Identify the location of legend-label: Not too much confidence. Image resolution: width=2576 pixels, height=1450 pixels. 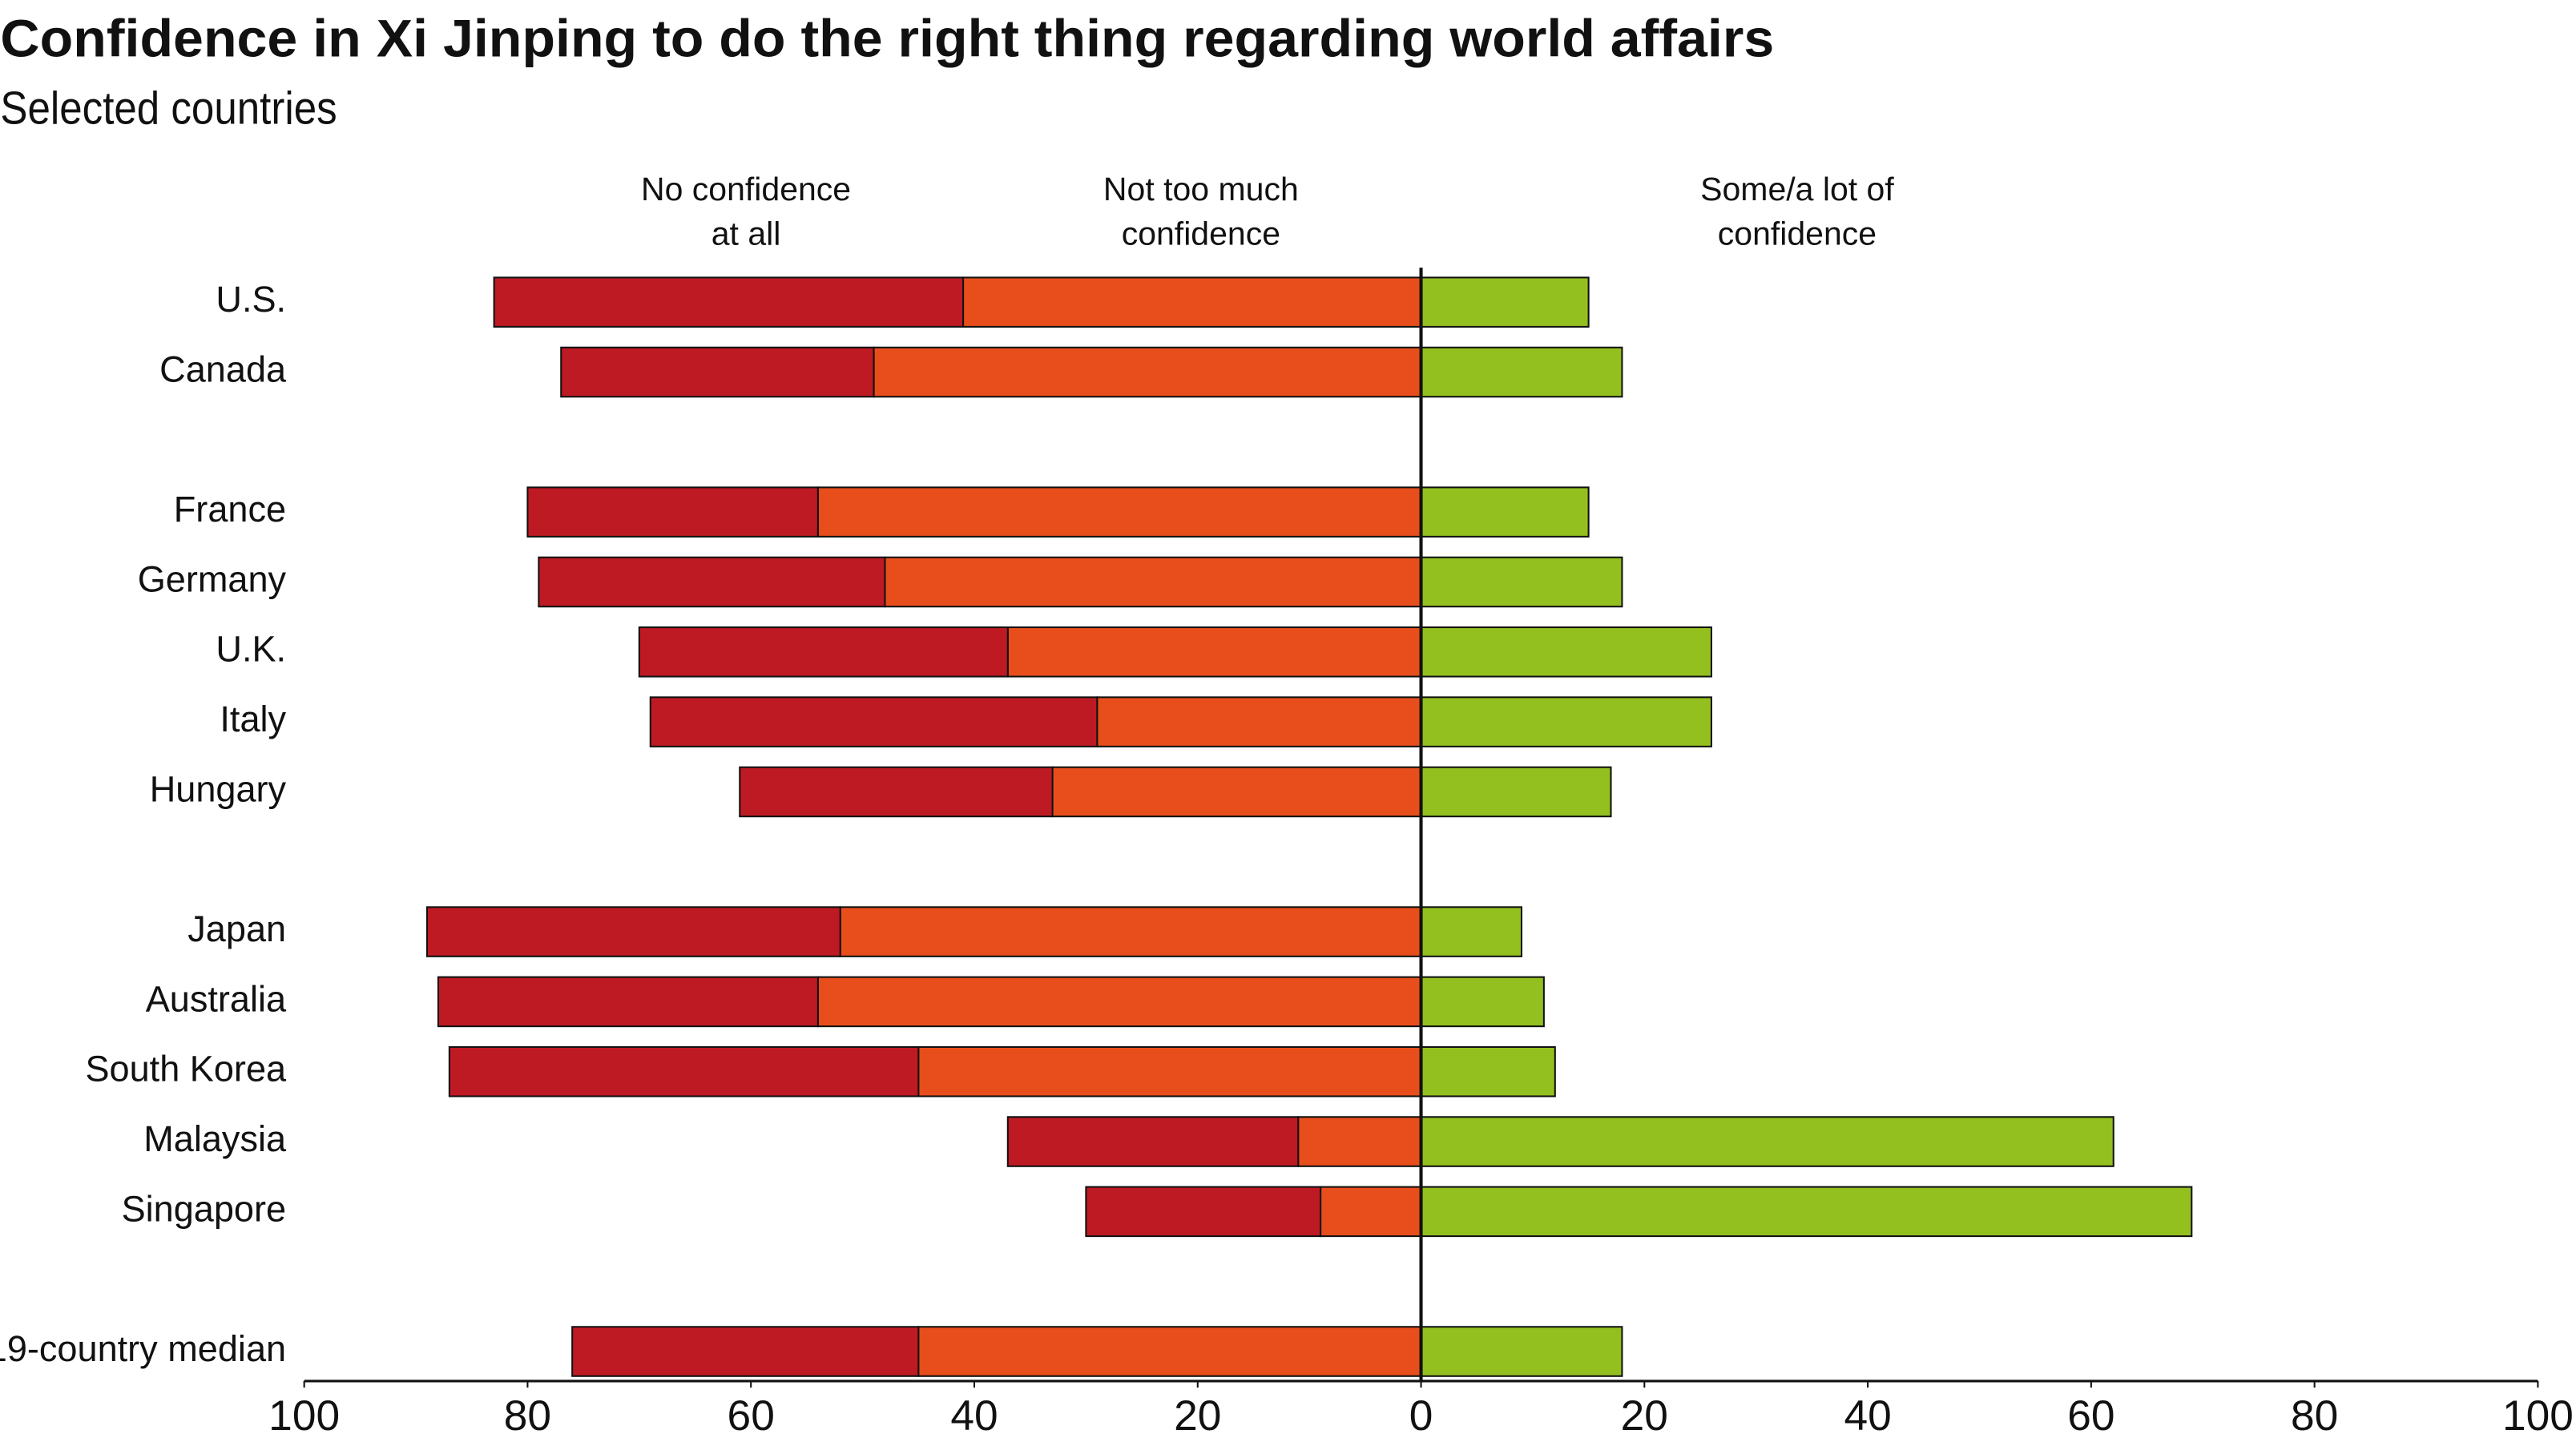
(1201, 212).